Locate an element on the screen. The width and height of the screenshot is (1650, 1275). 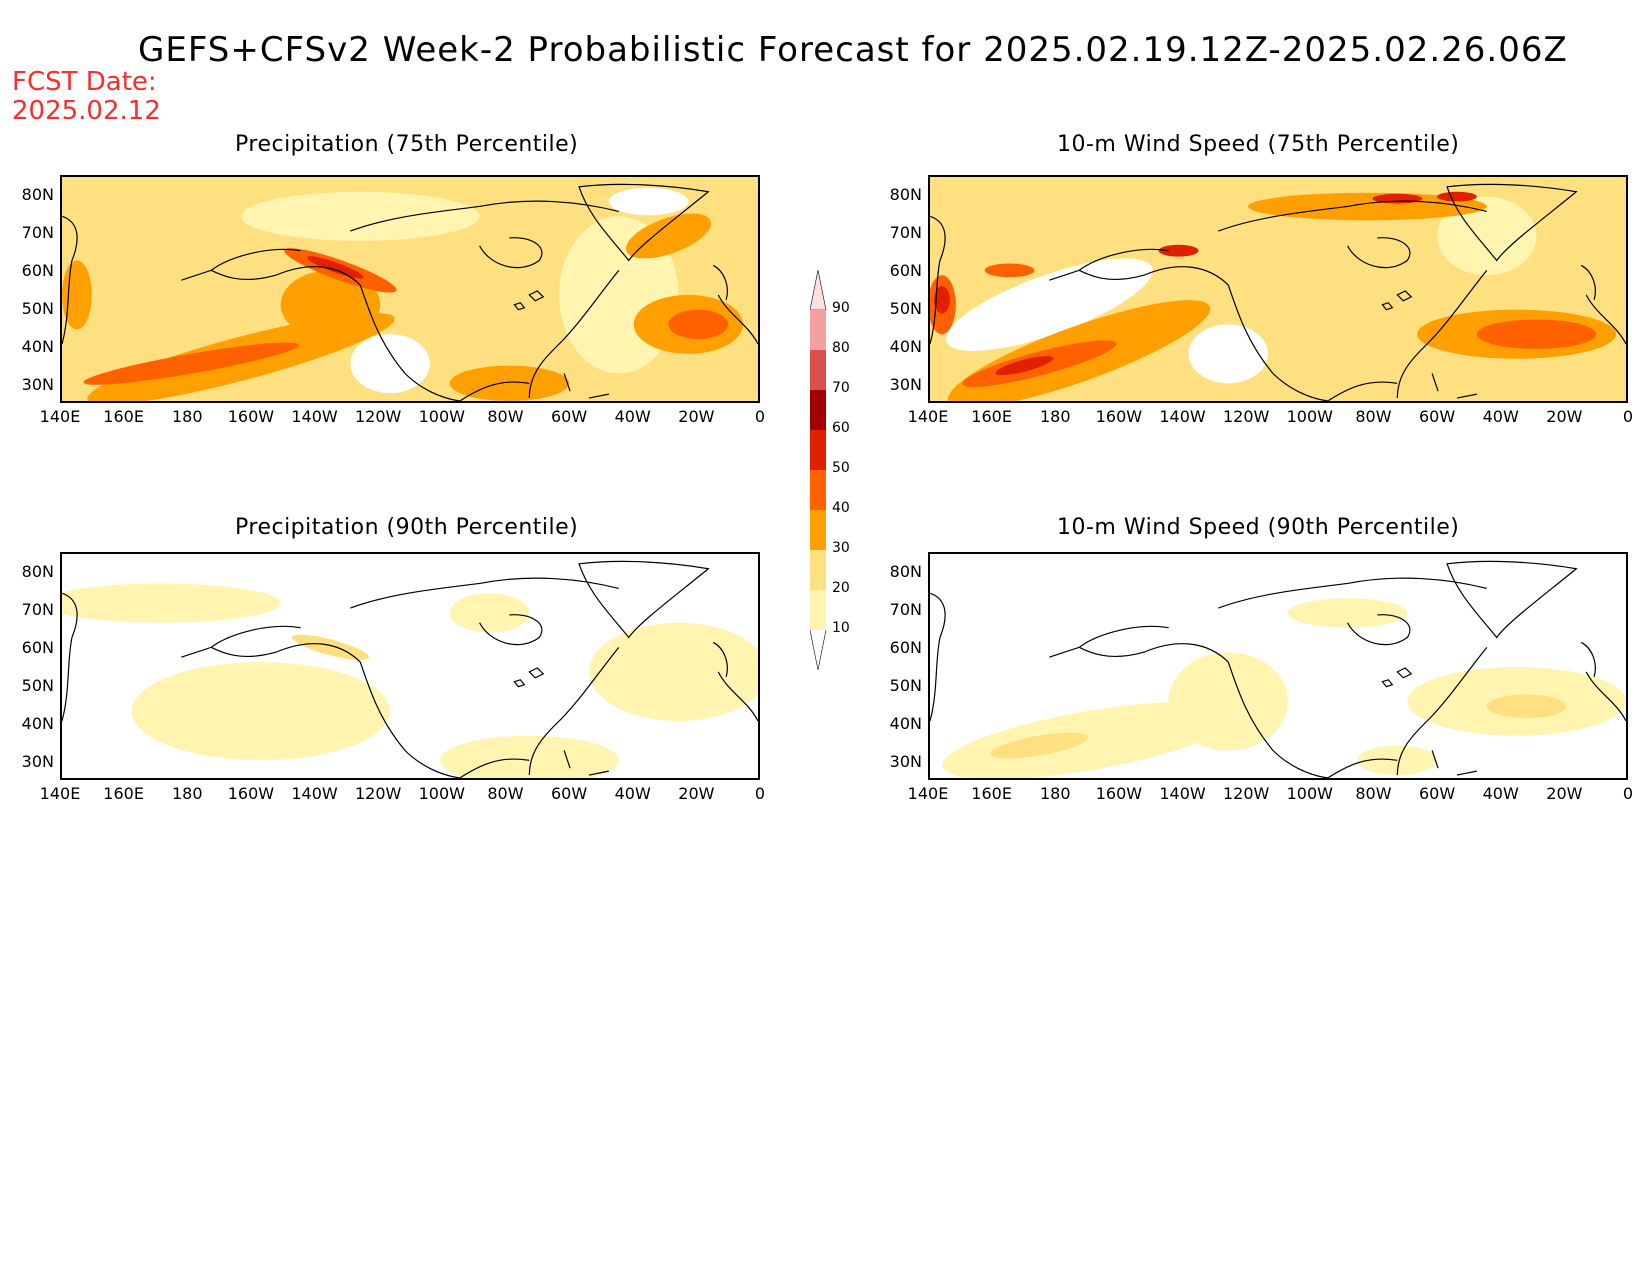
colorbar-level: 30 is located at coordinates (841, 548).